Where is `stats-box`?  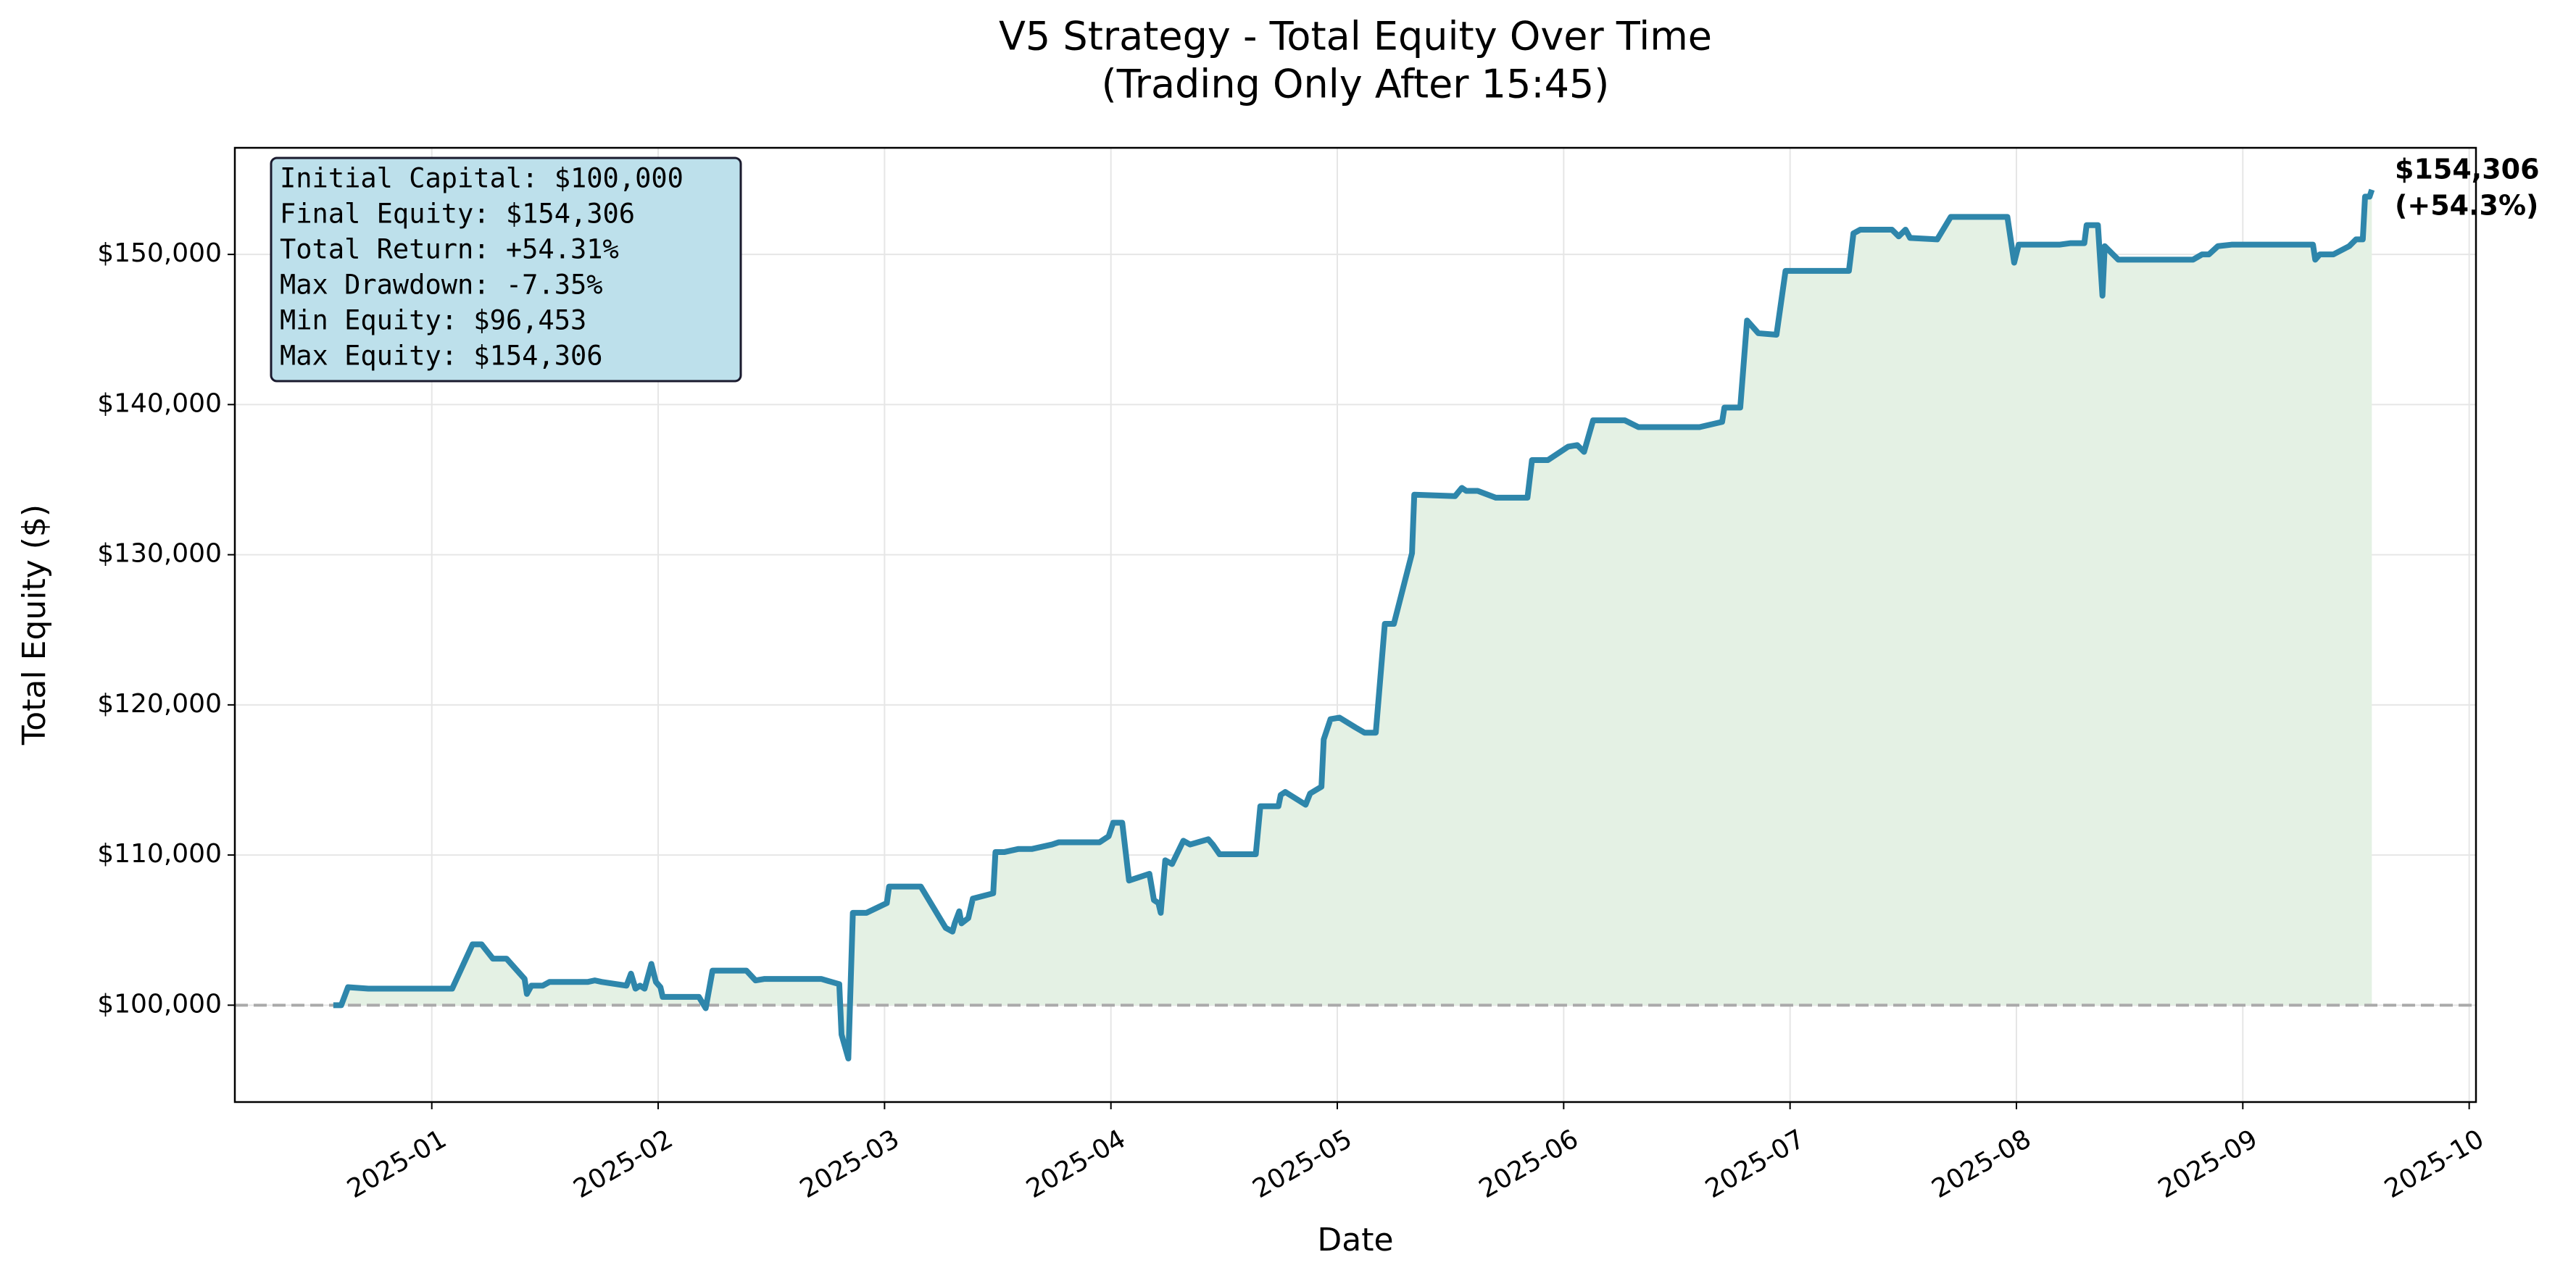 stats-box is located at coordinates (506, 270).